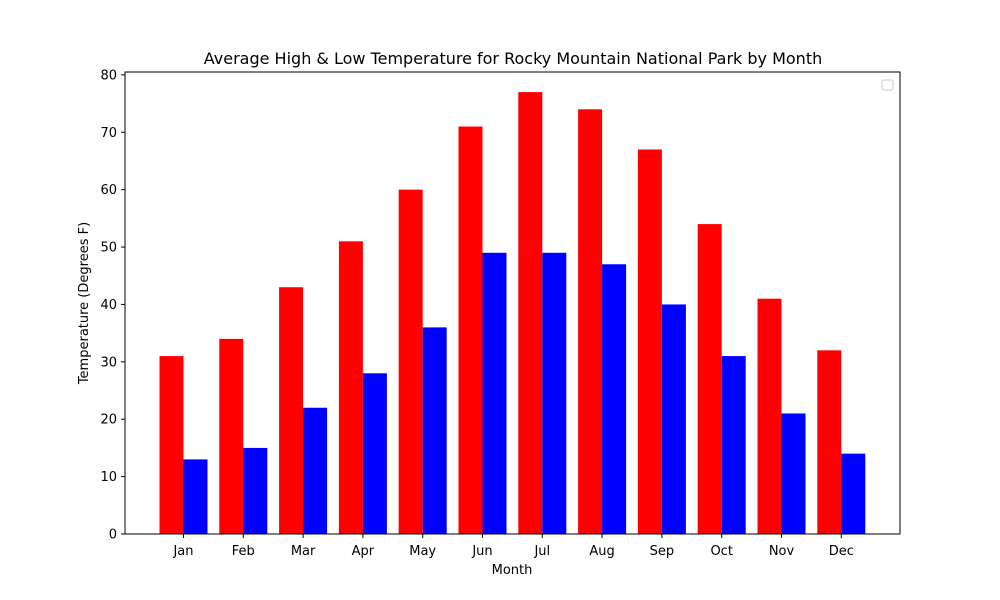 The height and width of the screenshot is (600, 1000). What do you see at coordinates (512, 570) in the screenshot?
I see `x-axis-title: Month` at bounding box center [512, 570].